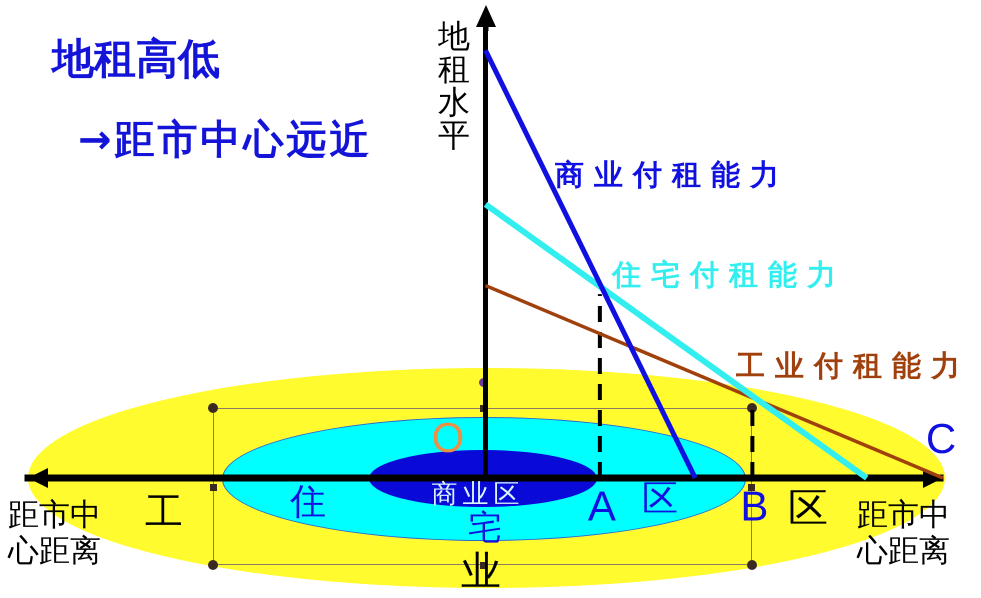 The image size is (981, 598). What do you see at coordinates (481, 571) in the screenshot?
I see `text: 业` at bounding box center [481, 571].